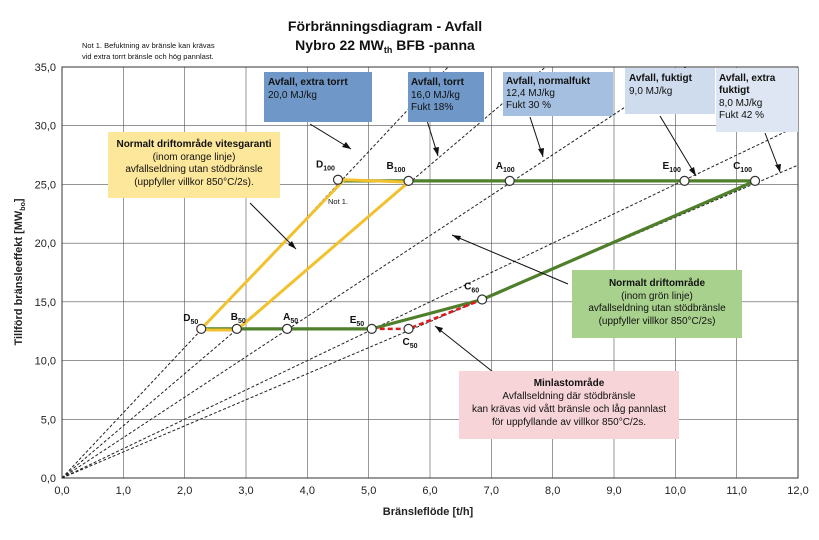 This screenshot has width=819, height=540. I want to click on annotation-yellow-title: Normalt driftområde vitesgaranti, so click(193, 144).